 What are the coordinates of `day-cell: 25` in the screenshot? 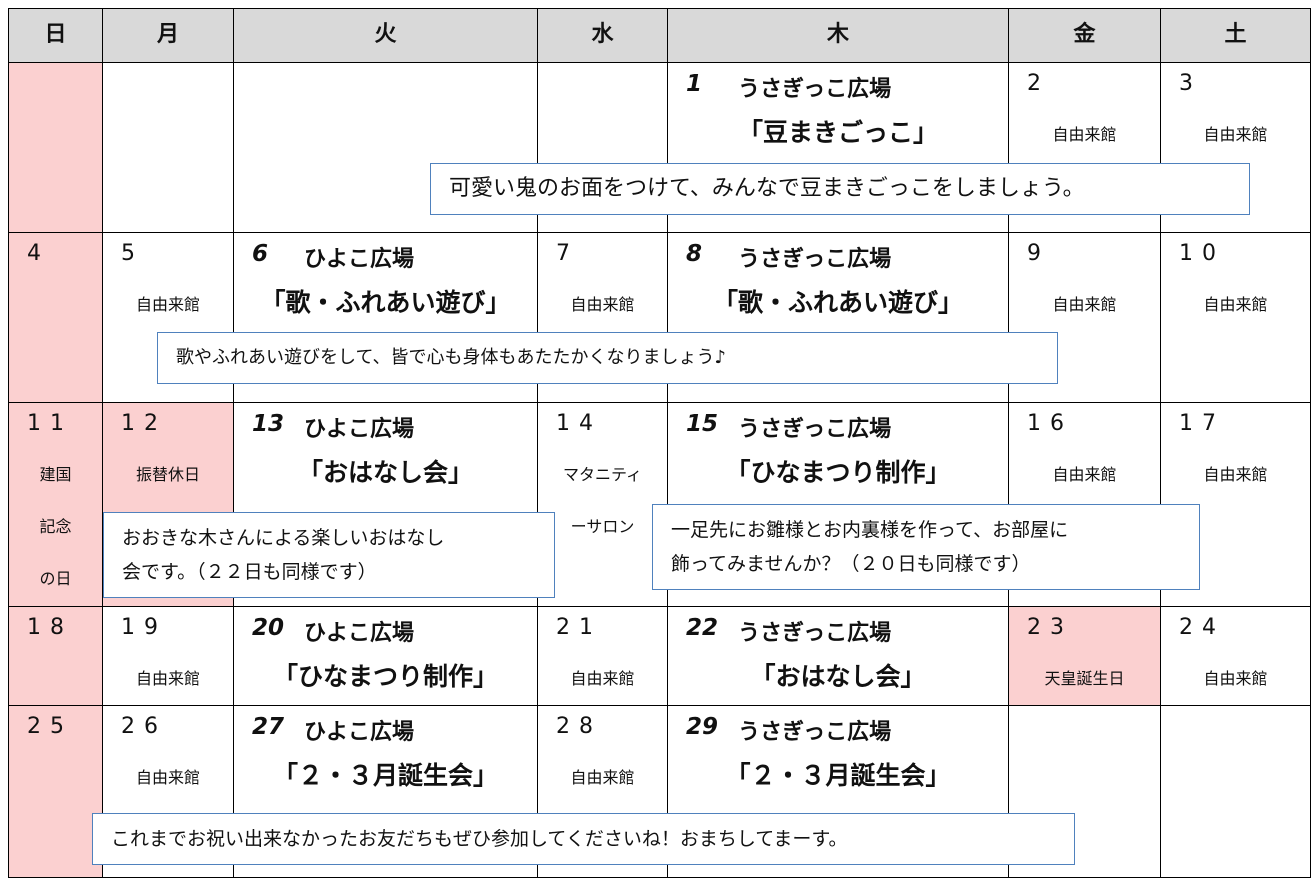 It's located at (55, 791).